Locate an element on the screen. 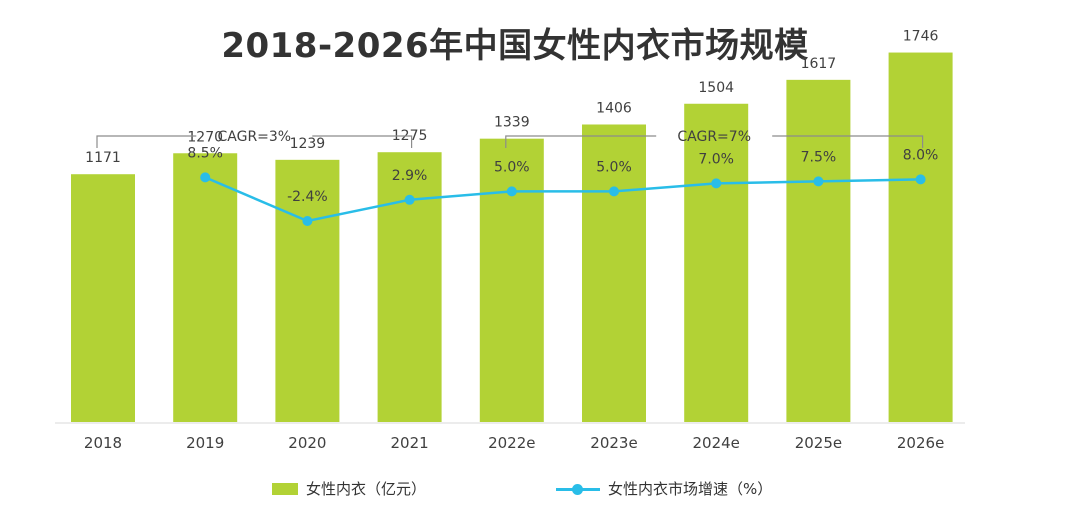 Image resolution: width=1080 pixels, height=508 pixels. growth-value-label: 8.5% is located at coordinates (205, 153).